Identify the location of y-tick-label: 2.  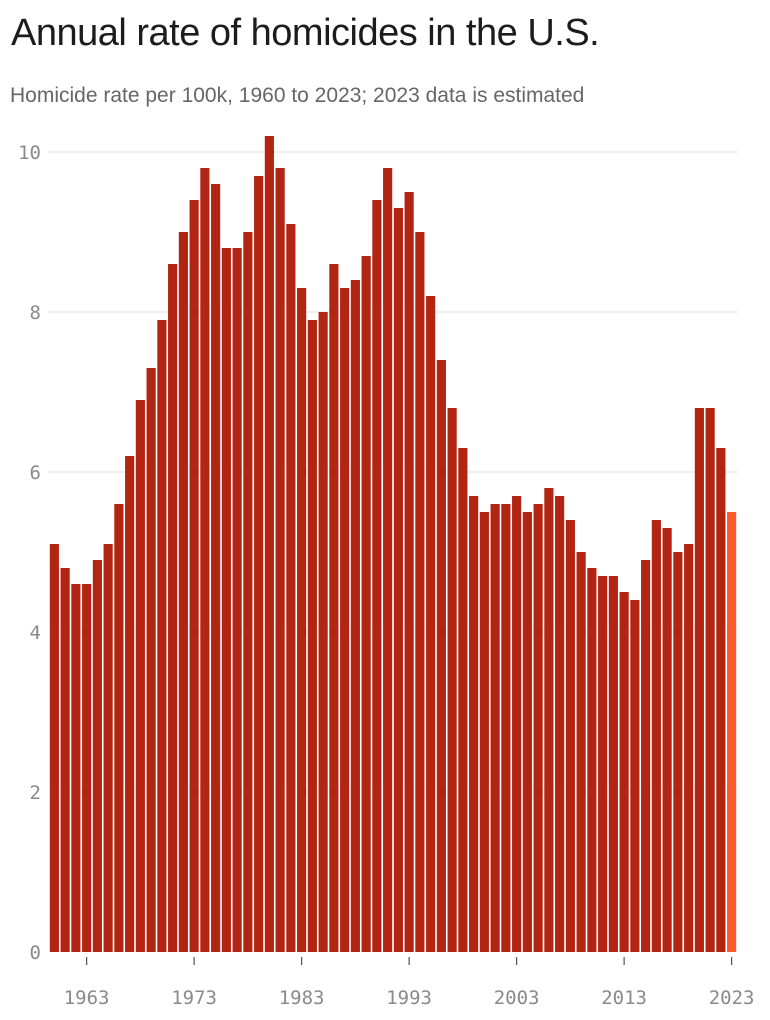
(35, 793).